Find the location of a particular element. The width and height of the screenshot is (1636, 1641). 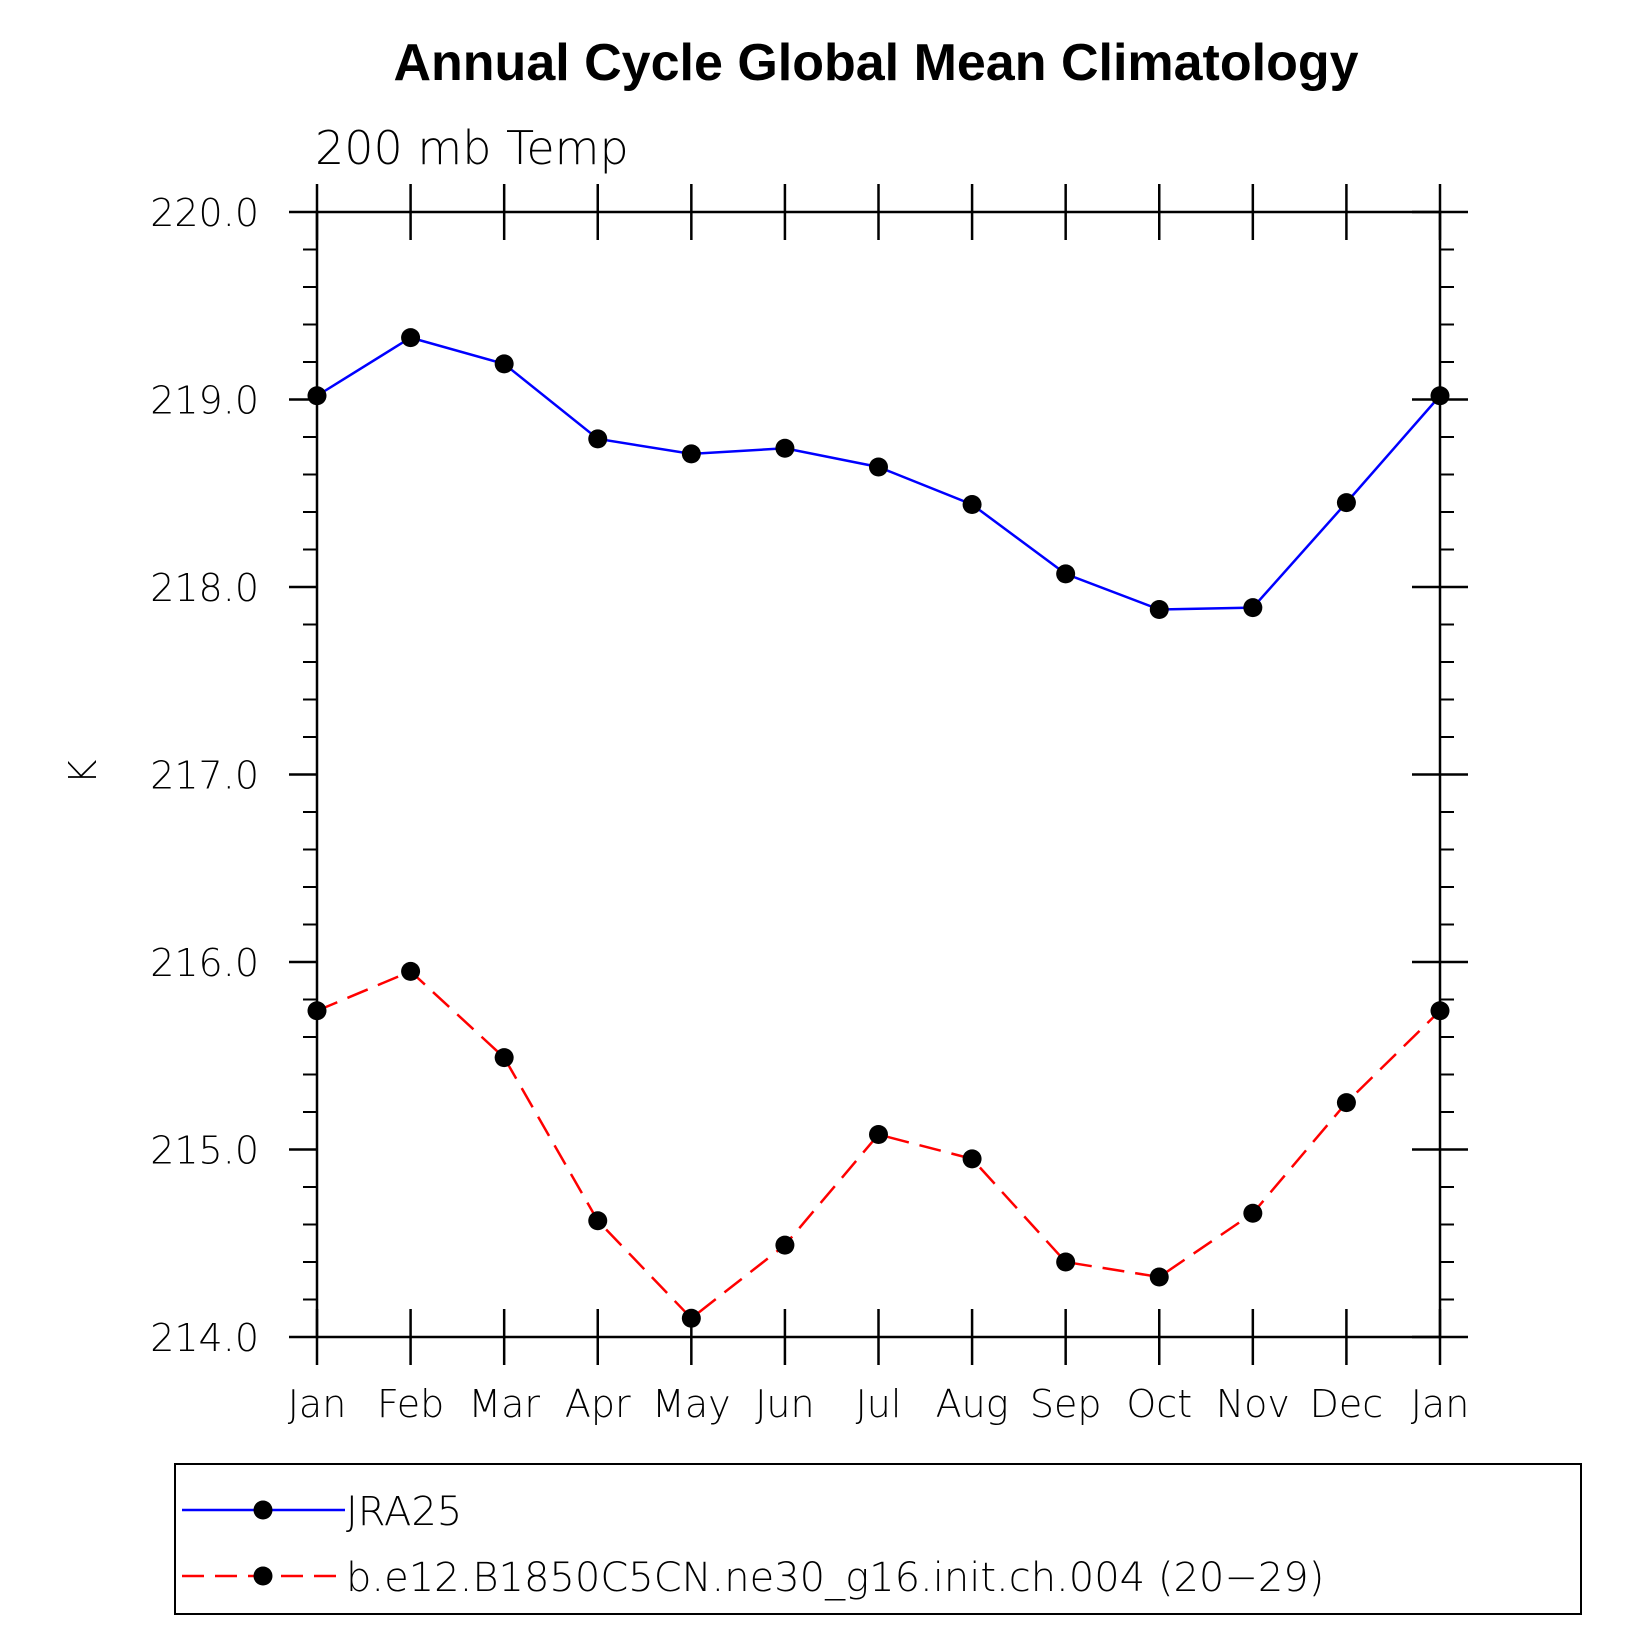

y-axis-label: K is located at coordinates (83, 771).